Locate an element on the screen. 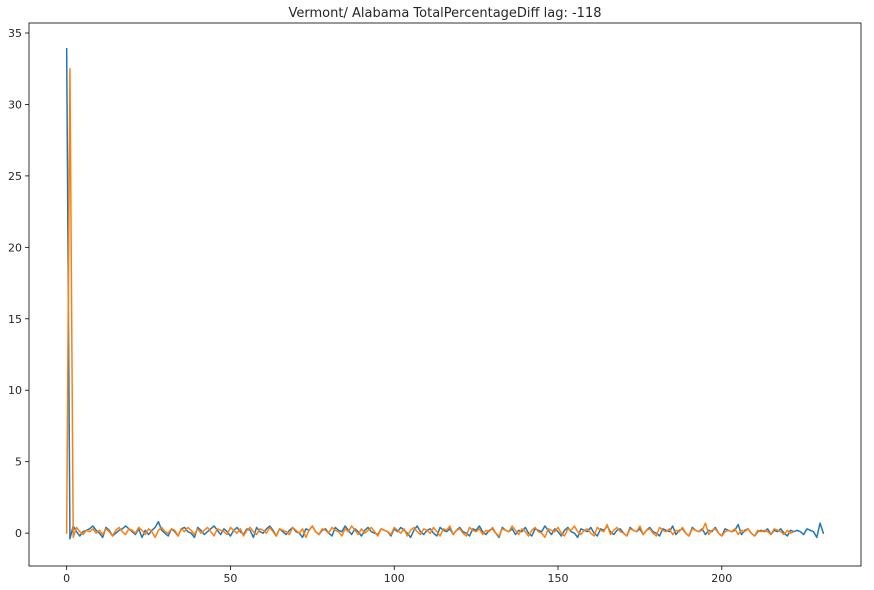  x-tick-label: 100 is located at coordinates (394, 578).